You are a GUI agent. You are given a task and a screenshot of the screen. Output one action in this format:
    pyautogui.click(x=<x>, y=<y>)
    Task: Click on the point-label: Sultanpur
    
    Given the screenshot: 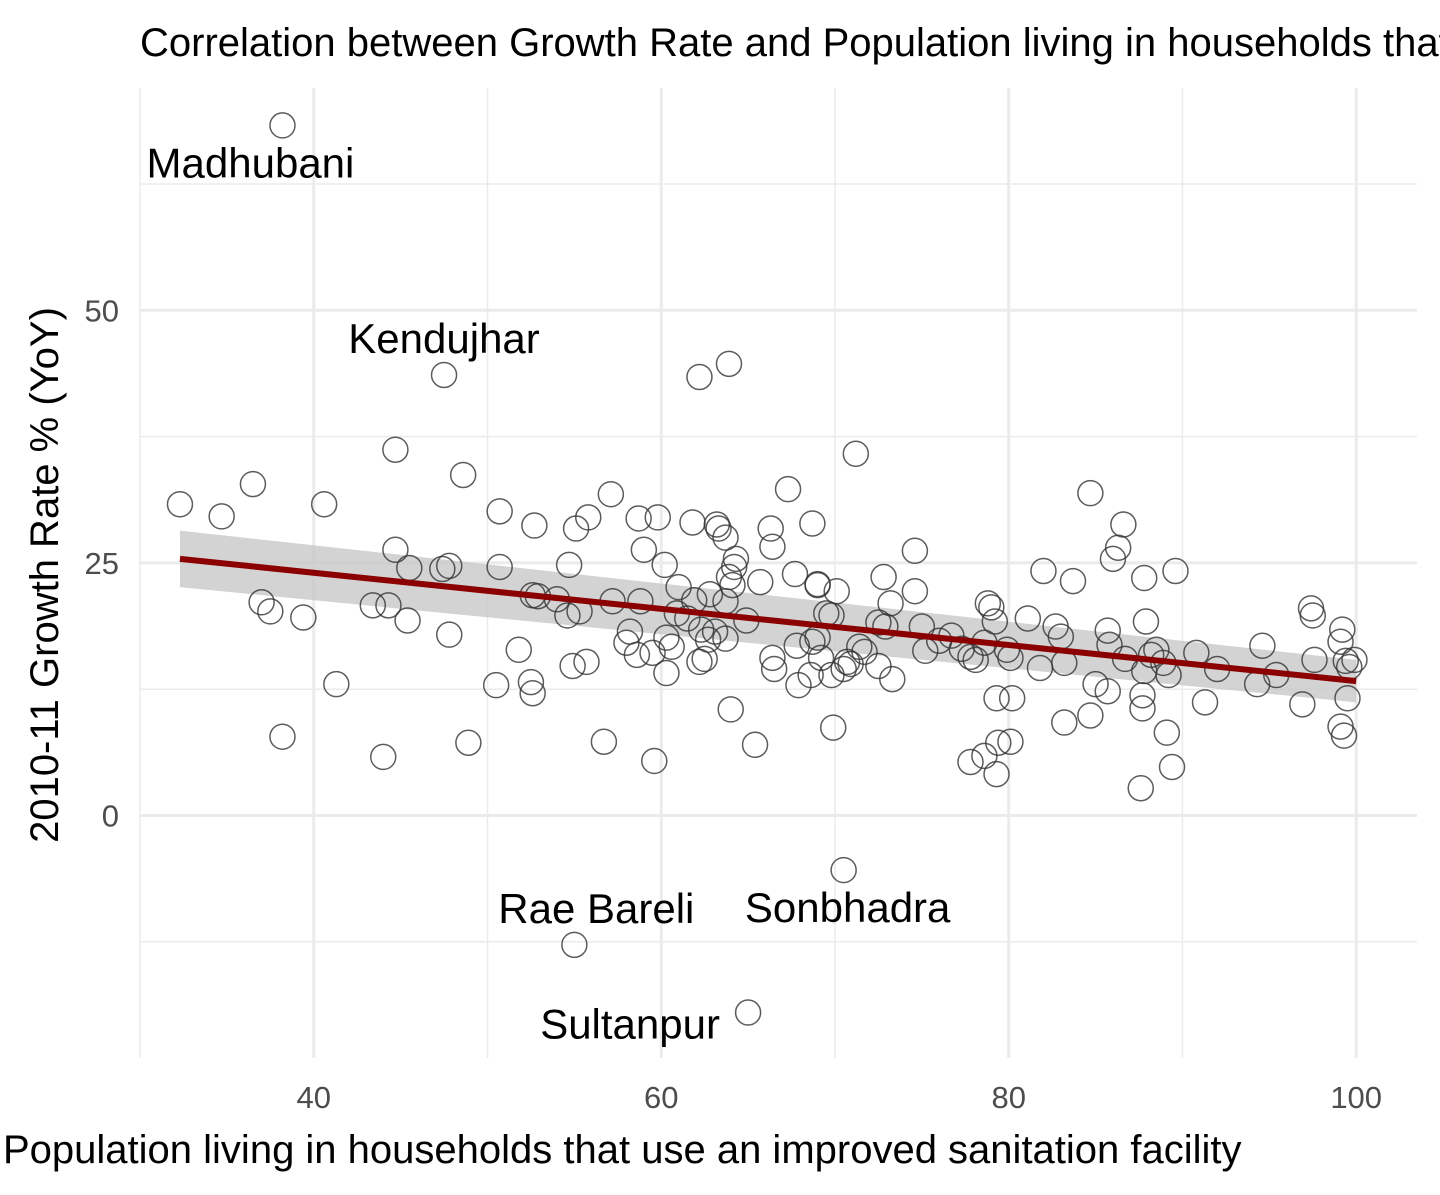 What is the action you would take?
    pyautogui.click(x=630, y=1024)
    